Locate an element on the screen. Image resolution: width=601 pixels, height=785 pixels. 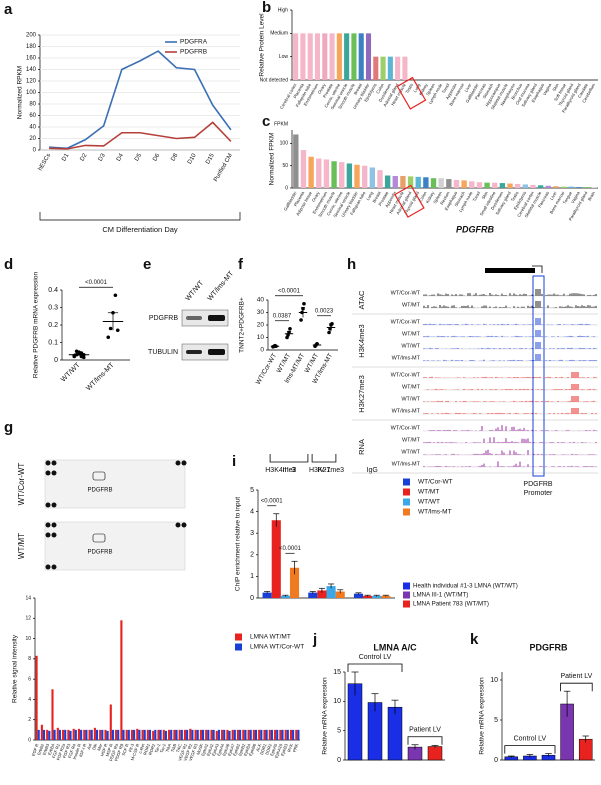
y-tick-label: 5 is located at coordinates (339, 731).